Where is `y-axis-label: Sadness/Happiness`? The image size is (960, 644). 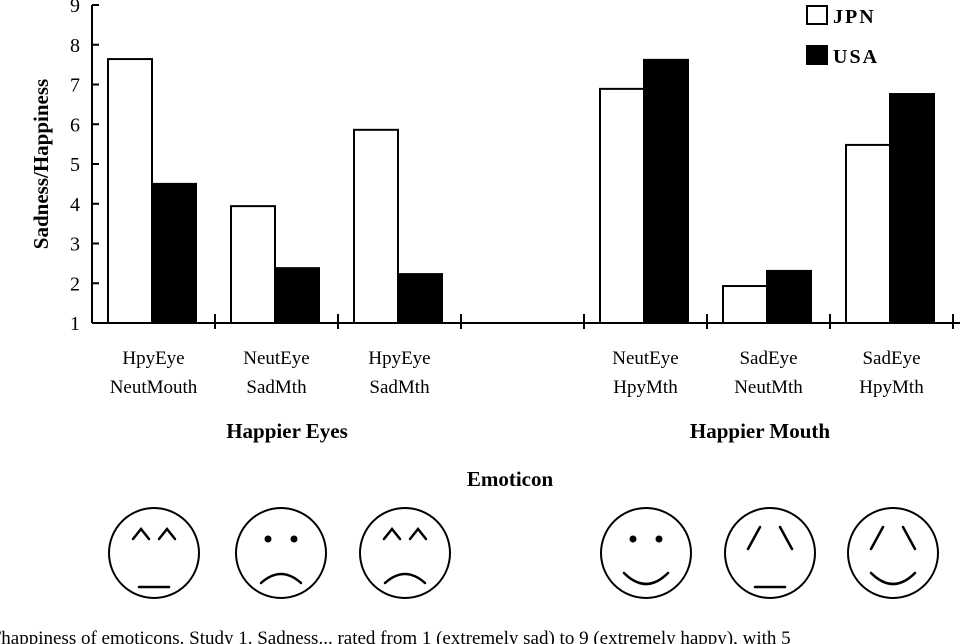
y-axis-label: Sadness/Happiness is located at coordinates (41, 164).